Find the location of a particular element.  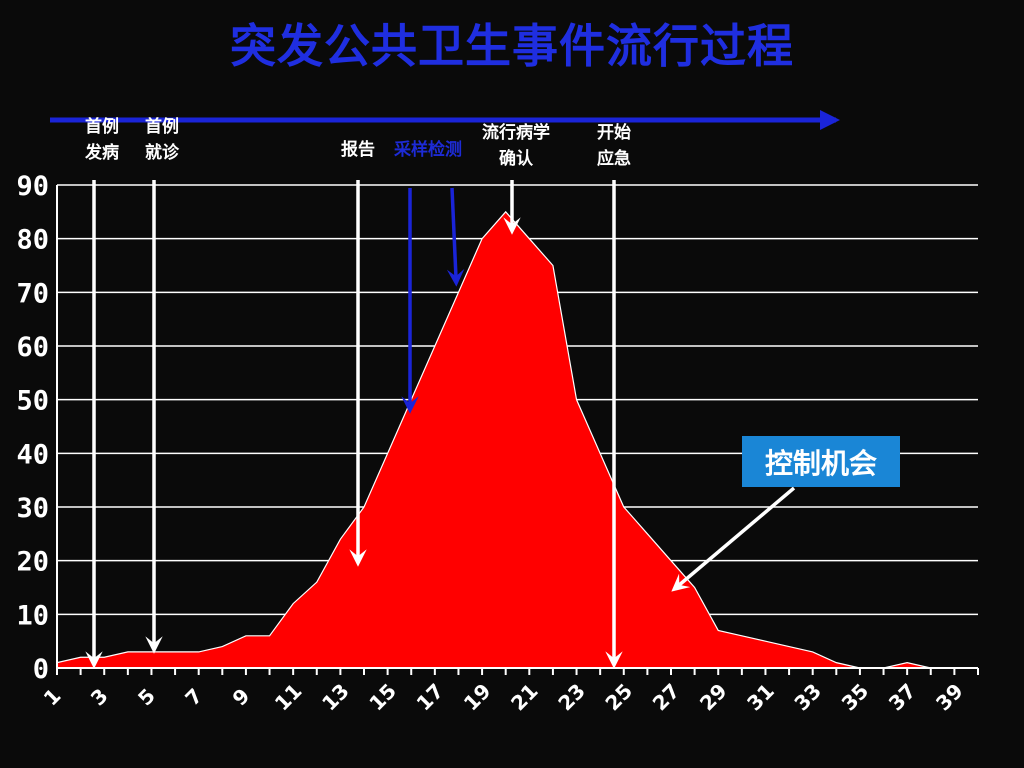

x-tick-23: 23 is located at coordinates (571, 697).